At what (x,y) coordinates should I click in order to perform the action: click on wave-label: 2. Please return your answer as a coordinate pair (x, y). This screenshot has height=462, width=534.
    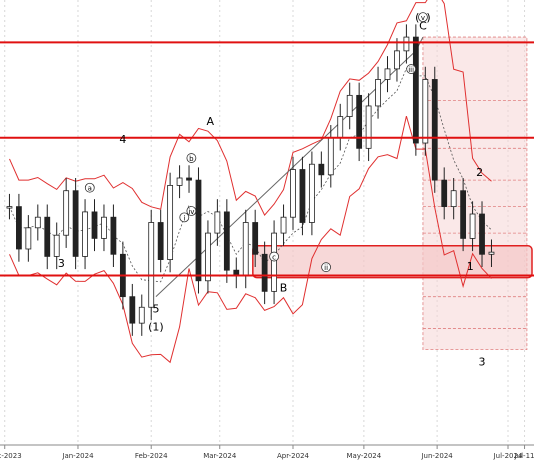
    Looking at the image, I should click on (479, 172).